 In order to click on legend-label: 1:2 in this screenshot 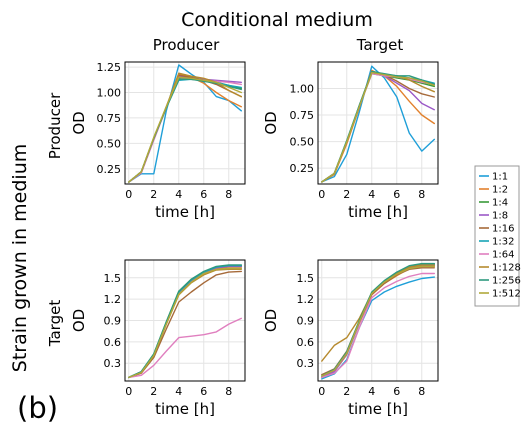, I will do `click(500, 190)`.